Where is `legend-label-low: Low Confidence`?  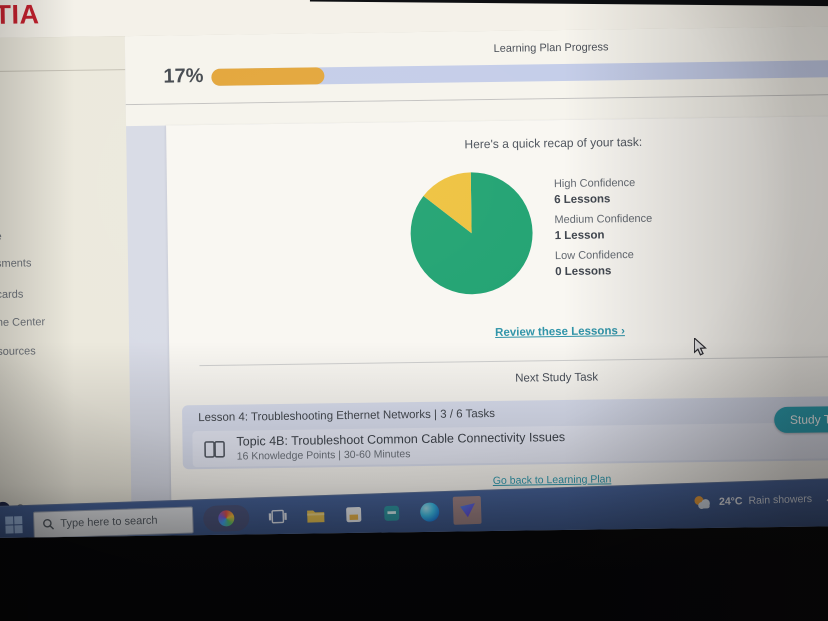
legend-label-low: Low Confidence is located at coordinates (594, 256).